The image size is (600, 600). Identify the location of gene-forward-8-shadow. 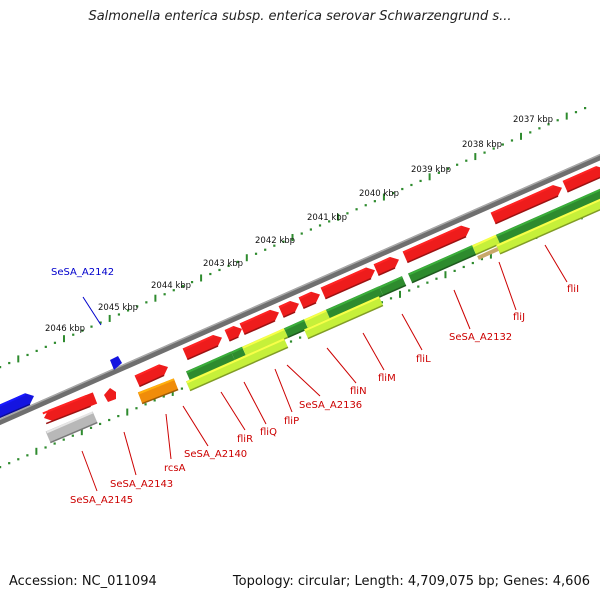
(527, 210).